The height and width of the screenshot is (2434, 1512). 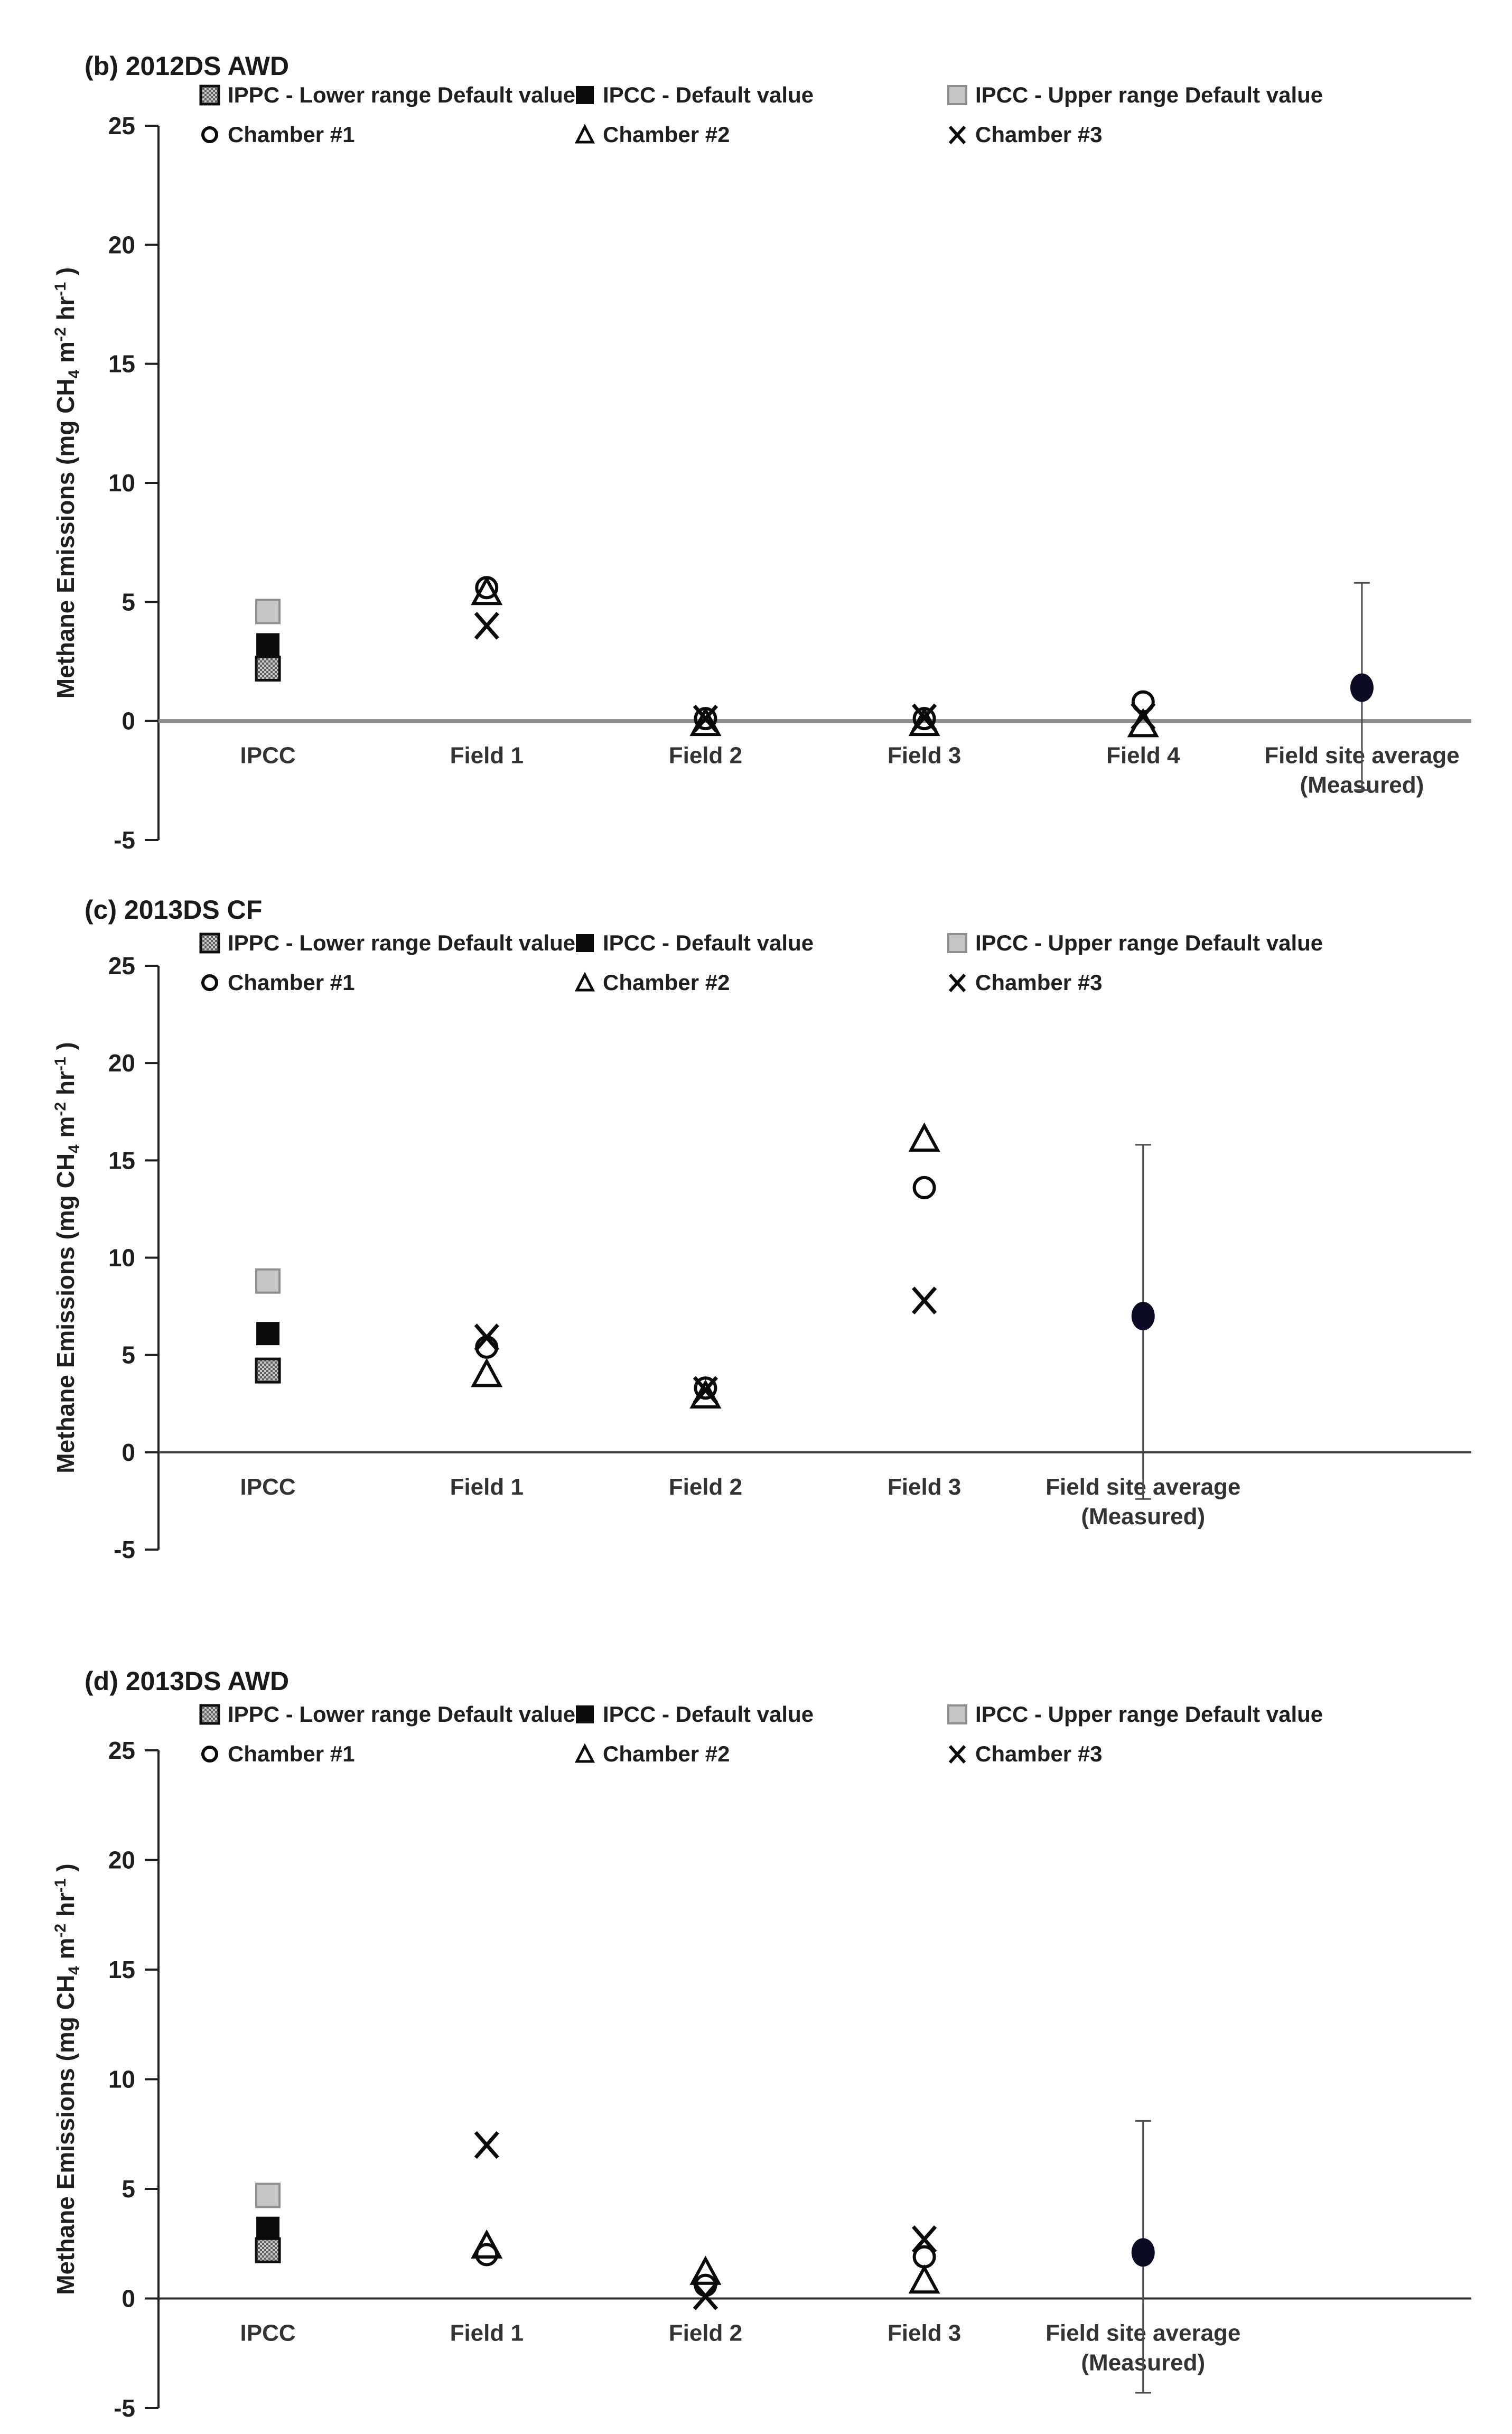 I want to click on chart-title: (b) 2012DS AWD, so click(x=187, y=66).